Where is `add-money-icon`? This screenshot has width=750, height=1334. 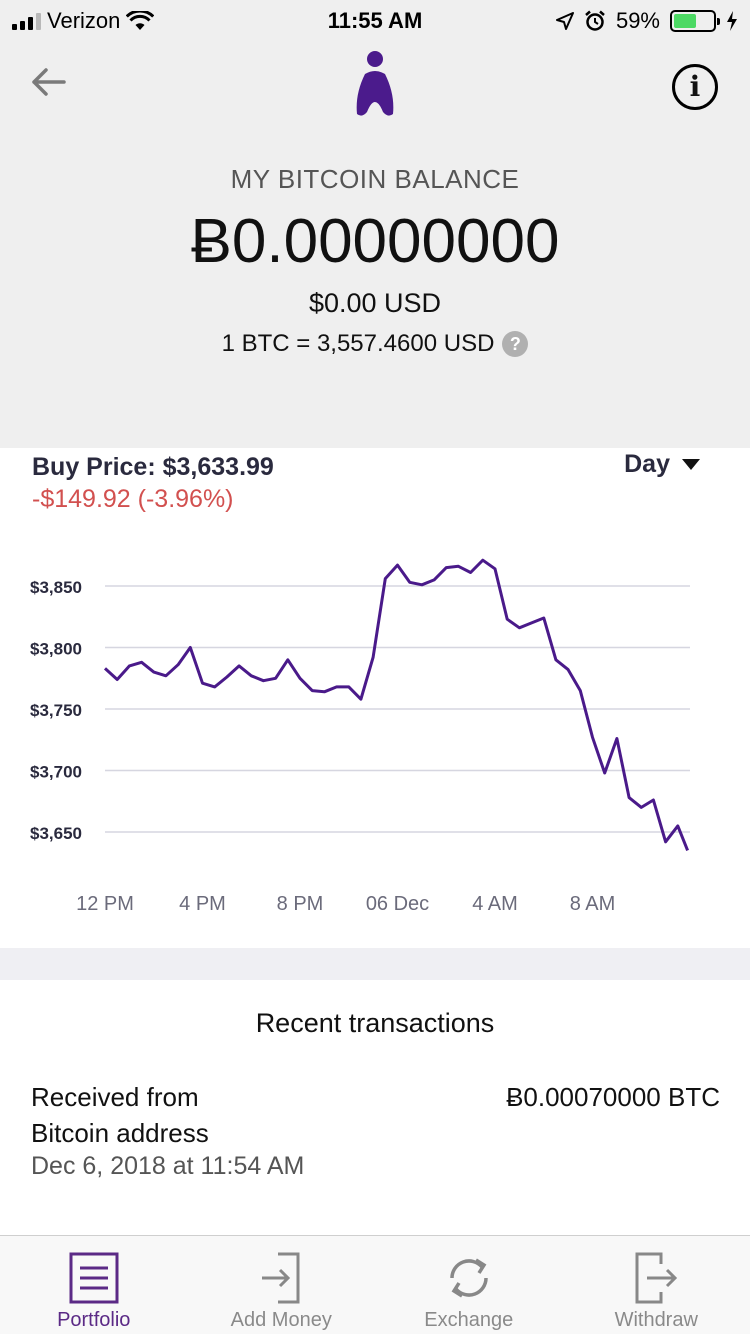 add-money-icon is located at coordinates (281, 1278).